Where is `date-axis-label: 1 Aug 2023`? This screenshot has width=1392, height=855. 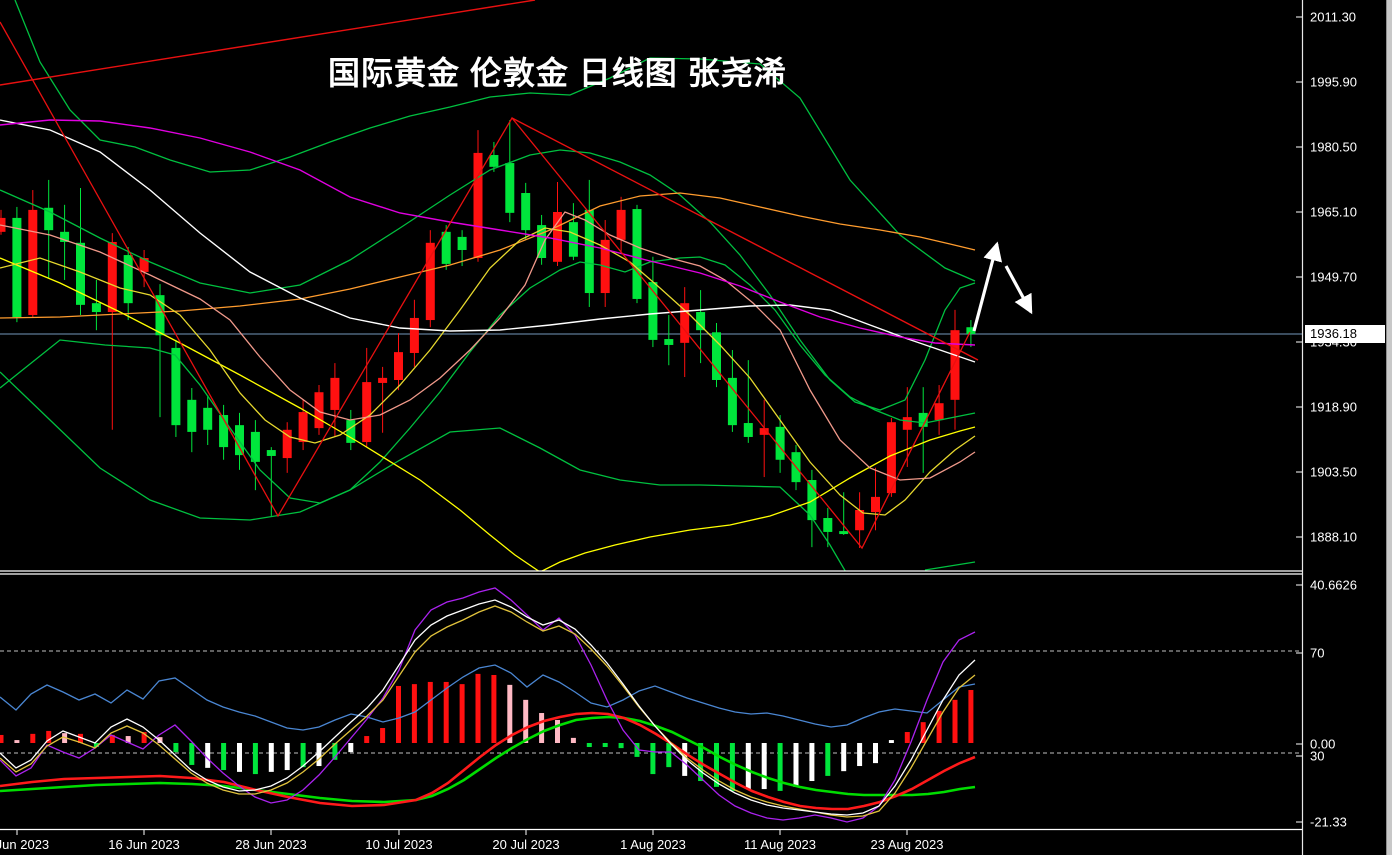
date-axis-label: 1 Aug 2023 is located at coordinates (653, 844).